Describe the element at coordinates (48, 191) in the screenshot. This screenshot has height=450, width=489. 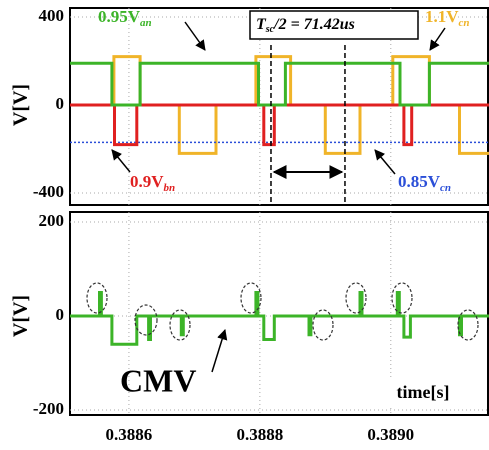
I see `y-tick-label: -400` at that location.